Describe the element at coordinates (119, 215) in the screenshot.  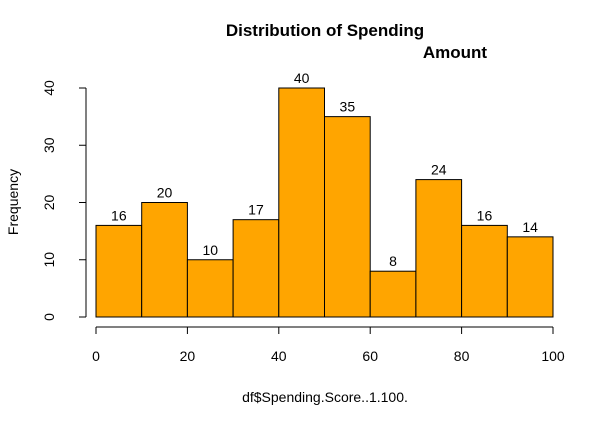
I see `bar-count-label-0: 16` at that location.